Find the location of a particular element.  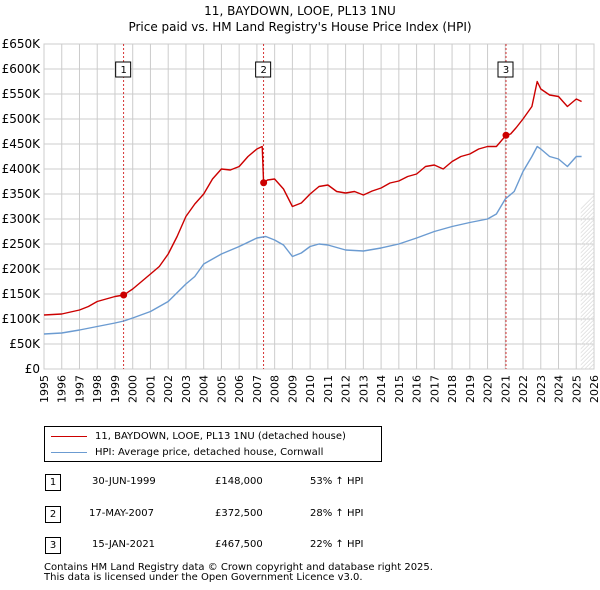

x-tick-label: 2005 is located at coordinates (221, 389).